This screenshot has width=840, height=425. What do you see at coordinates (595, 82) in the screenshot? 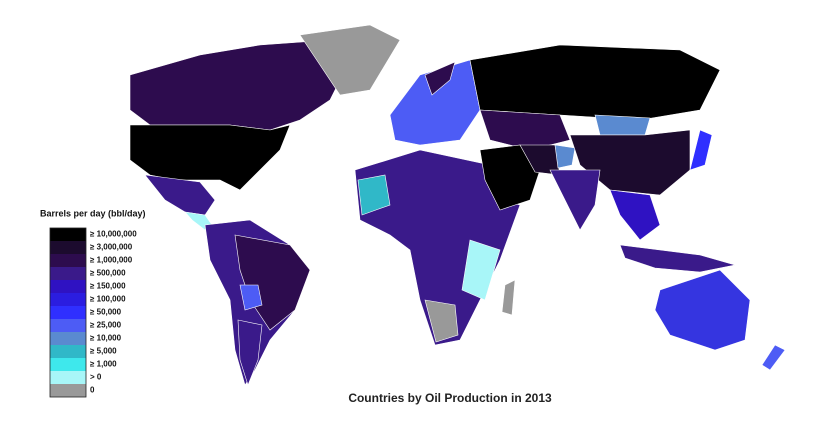
I see `russia` at bounding box center [595, 82].